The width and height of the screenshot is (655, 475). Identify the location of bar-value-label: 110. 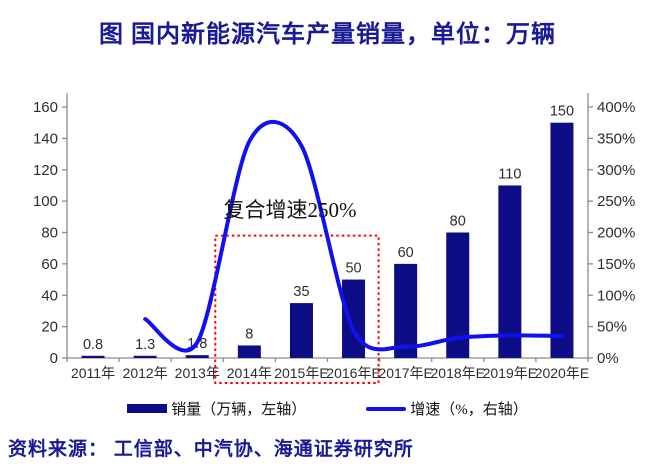
(509, 174).